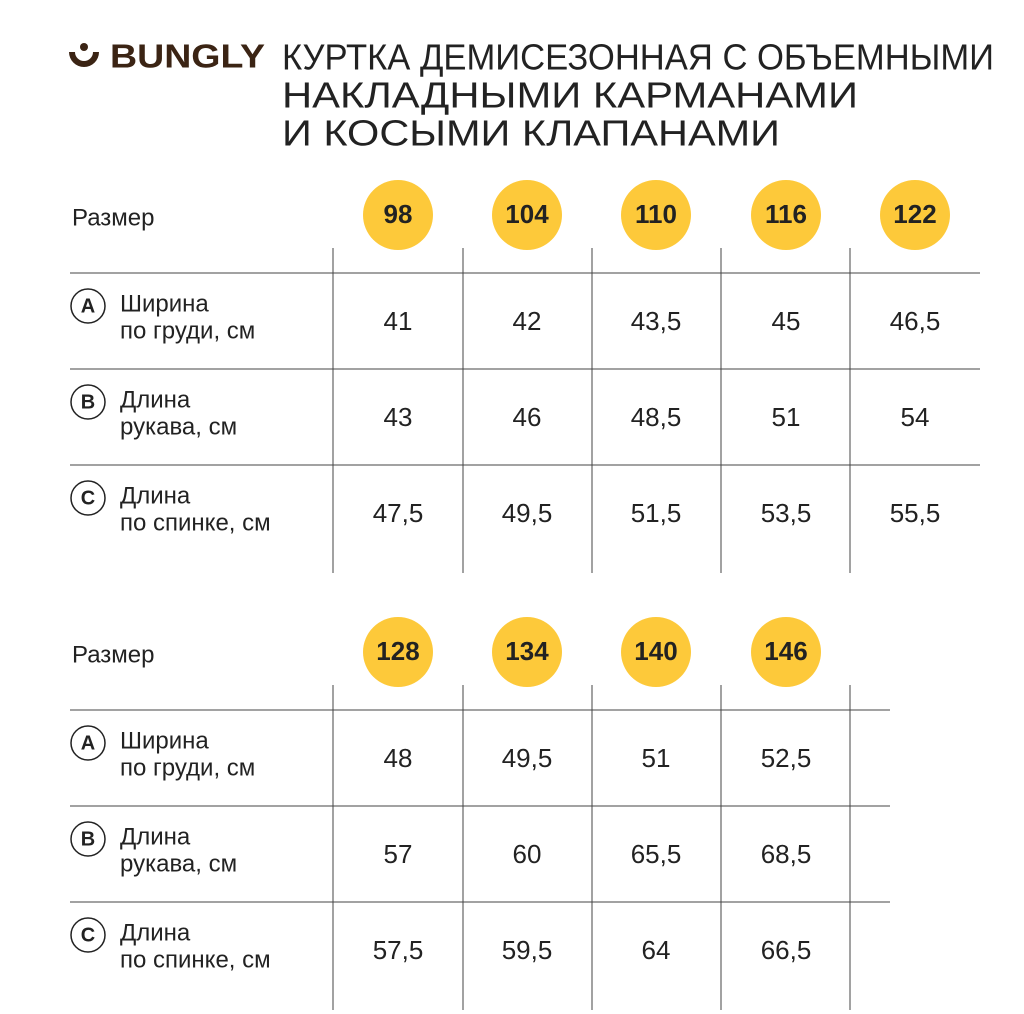  Describe the element at coordinates (786, 854) in the screenshot. I see `cell-value: 68,5` at that location.